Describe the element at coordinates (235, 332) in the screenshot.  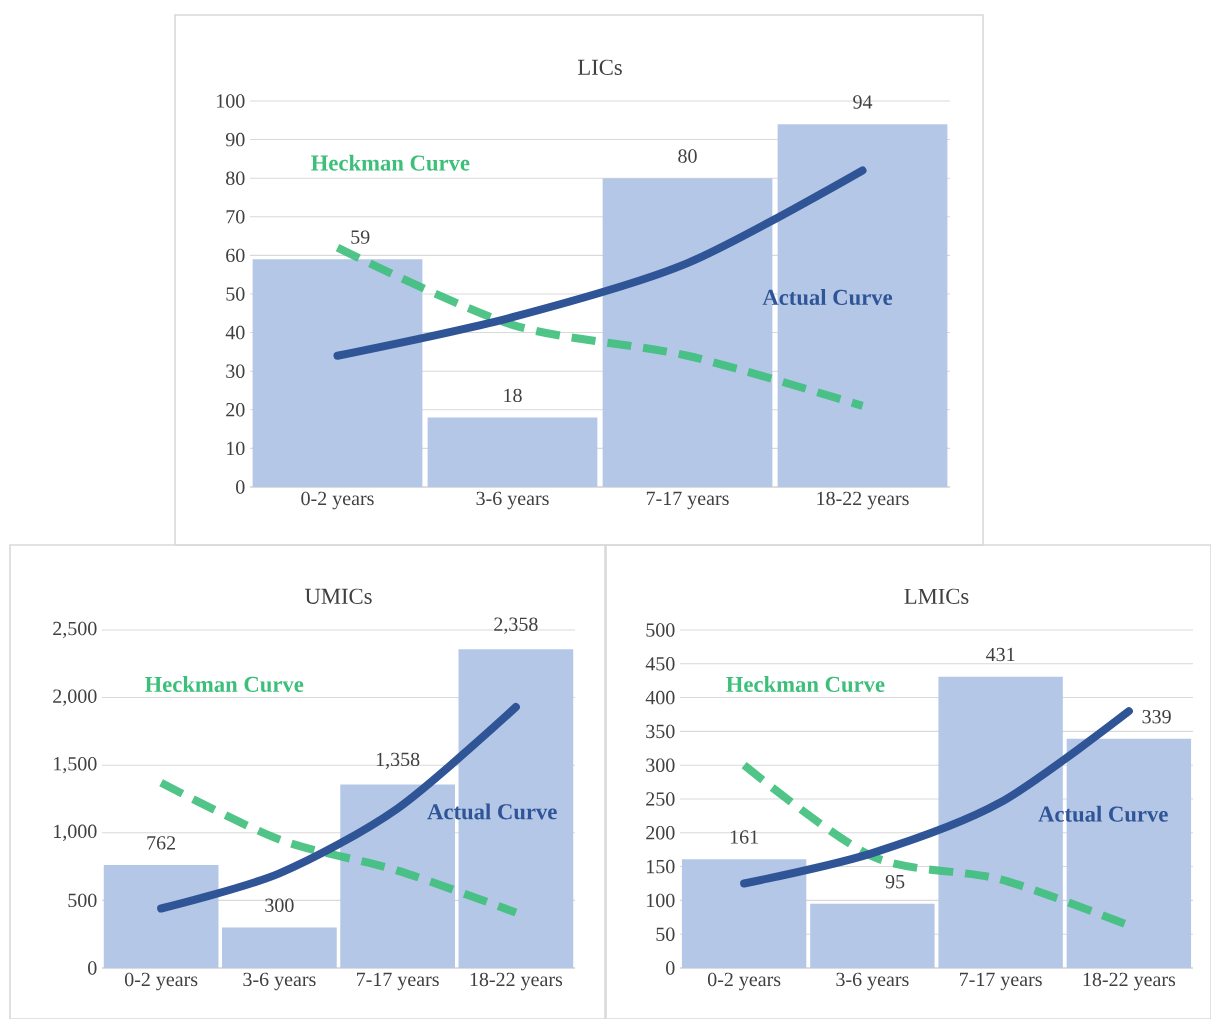
I see `y-tick-label: 40` at that location.